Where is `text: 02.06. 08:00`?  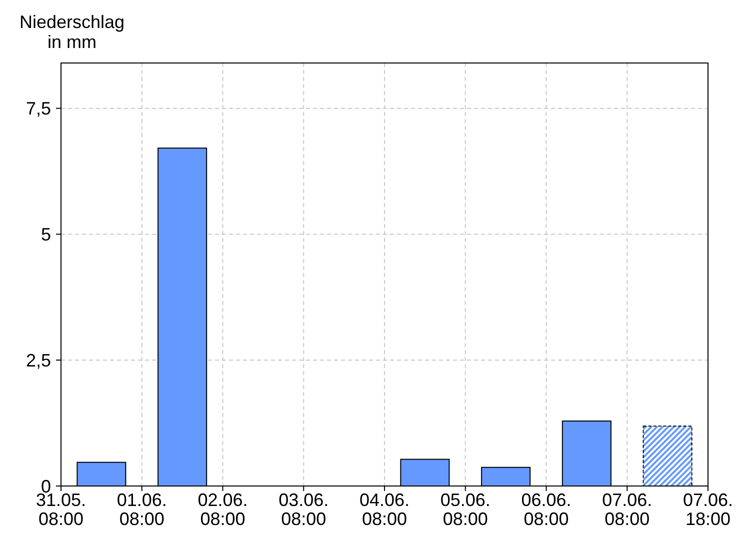
text: 02.06. 08:00 is located at coordinates (223, 509).